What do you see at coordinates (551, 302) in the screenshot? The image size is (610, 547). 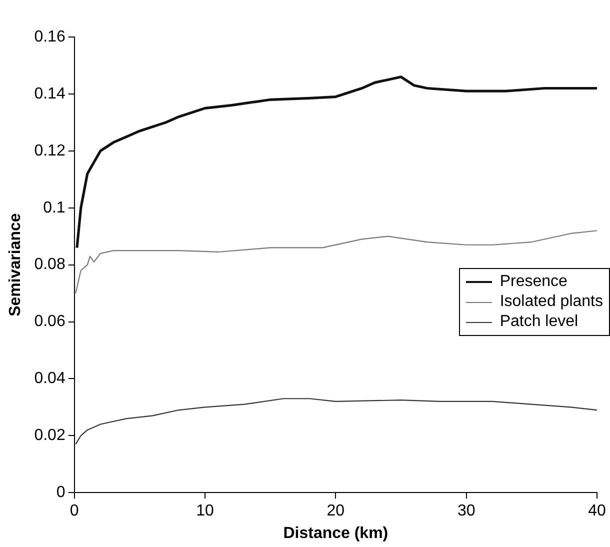 I see `legend-label: Isolated plants` at bounding box center [551, 302].